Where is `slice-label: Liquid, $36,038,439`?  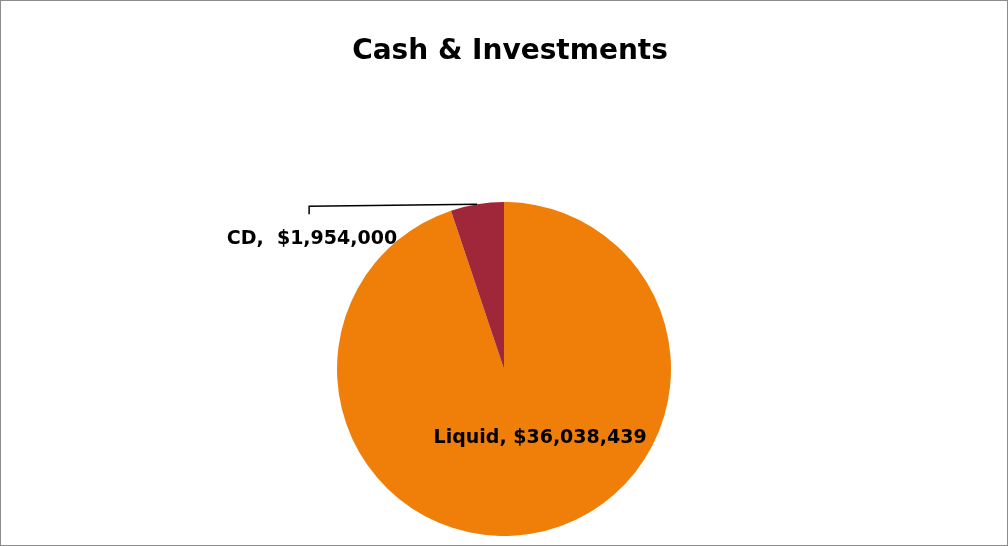 slice-label: Liquid, $36,038,439 is located at coordinates (540, 436).